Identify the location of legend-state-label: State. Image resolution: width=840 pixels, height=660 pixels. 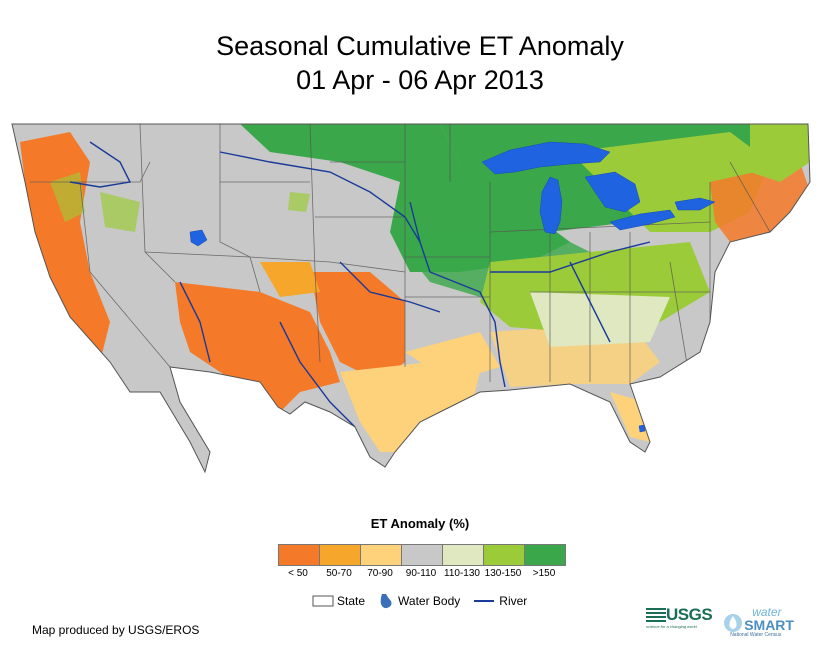
(351, 601).